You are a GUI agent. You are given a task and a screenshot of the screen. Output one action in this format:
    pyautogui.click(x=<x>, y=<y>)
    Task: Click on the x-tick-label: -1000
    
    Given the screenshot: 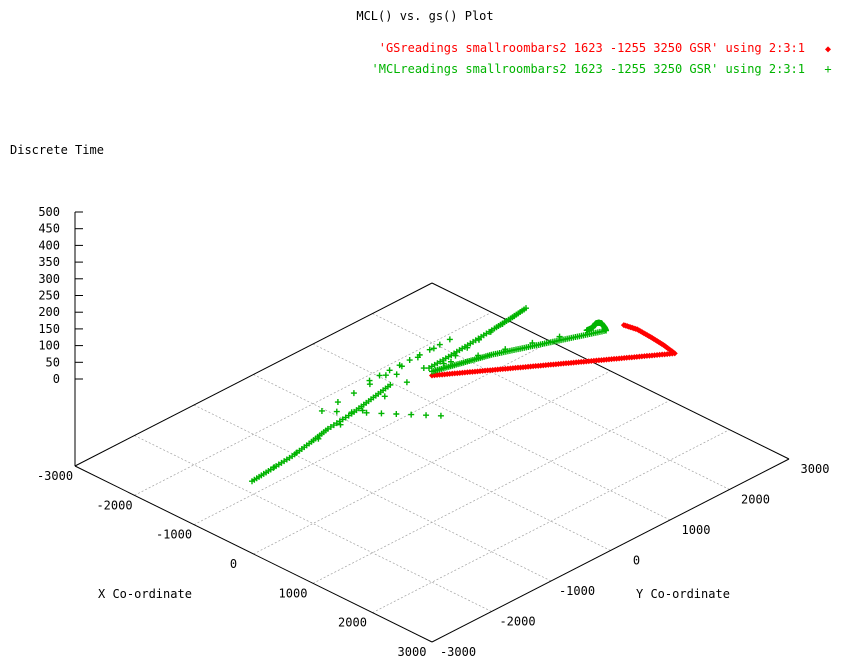 What is the action you would take?
    pyautogui.click(x=174, y=535)
    